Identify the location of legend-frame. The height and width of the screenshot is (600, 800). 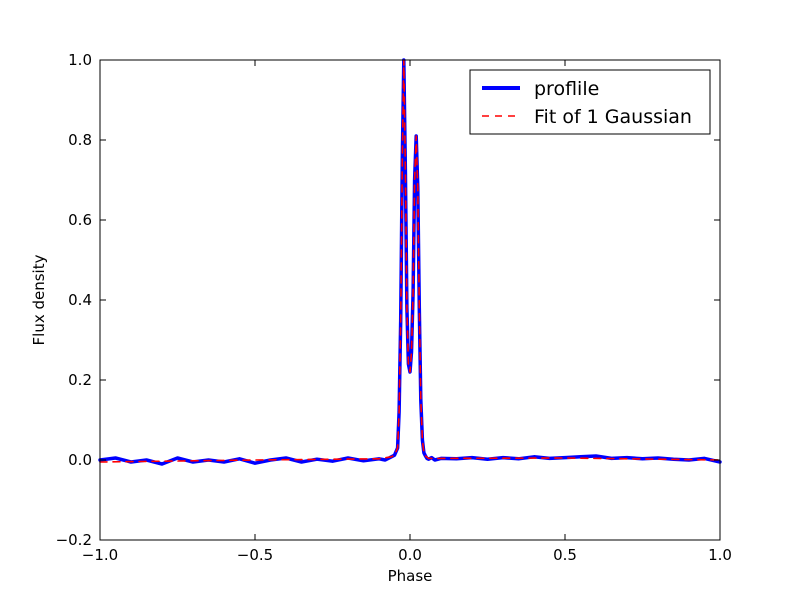
(590, 102).